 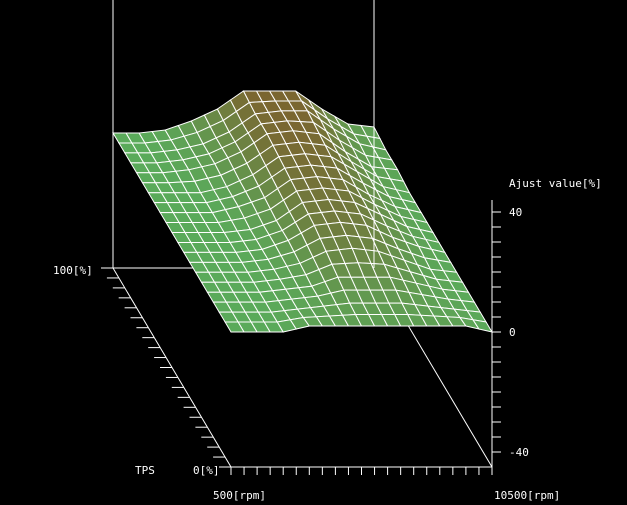 I want to click on z-axis-label: Ajust value[%], so click(x=555, y=183).